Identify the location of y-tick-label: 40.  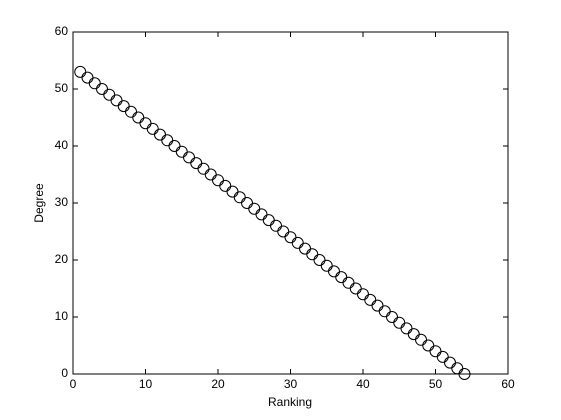
(62, 145).